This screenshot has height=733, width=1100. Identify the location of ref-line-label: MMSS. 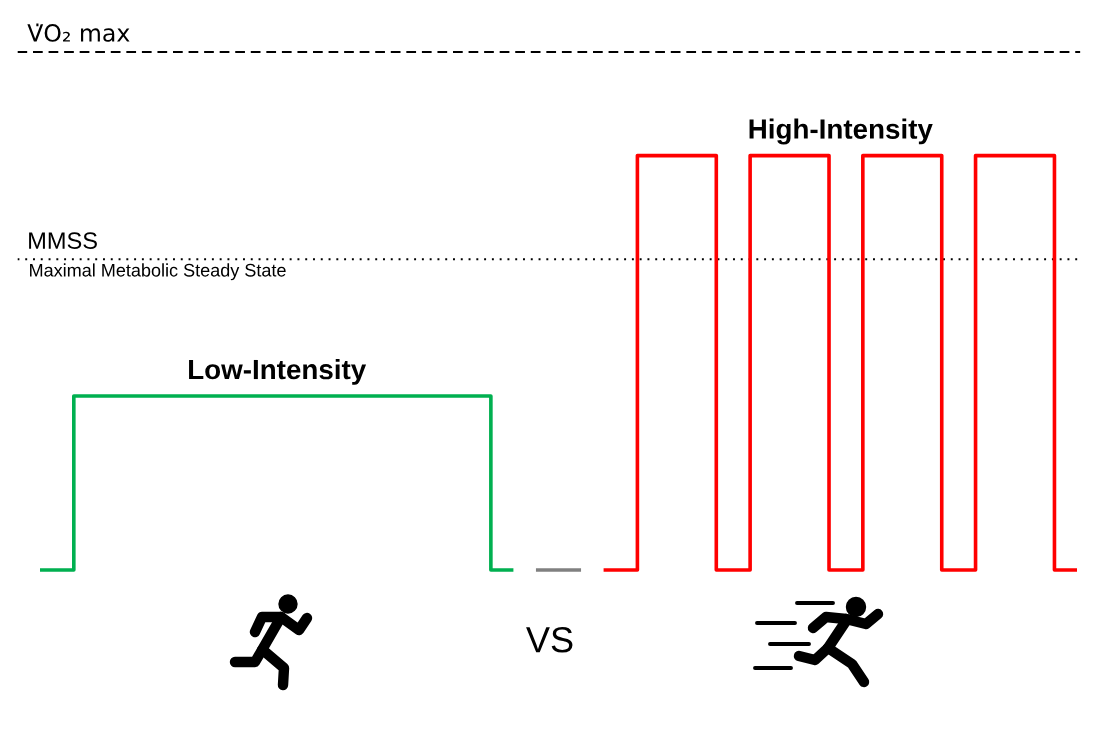
(63, 240).